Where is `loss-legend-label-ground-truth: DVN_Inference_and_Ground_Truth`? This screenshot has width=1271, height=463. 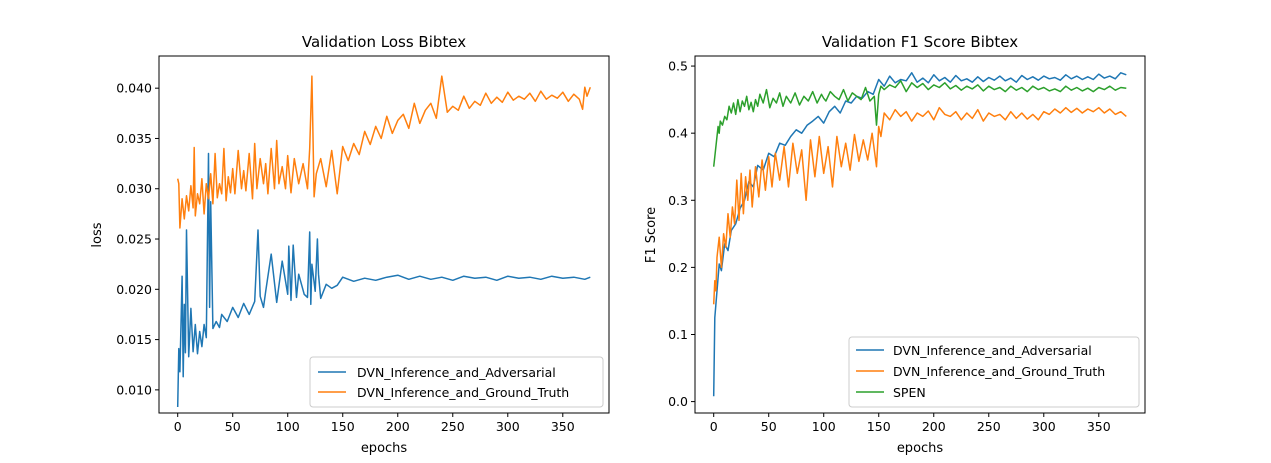
loss-legend-label-ground-truth: DVN_Inference_and_Ground_Truth is located at coordinates (463, 392).